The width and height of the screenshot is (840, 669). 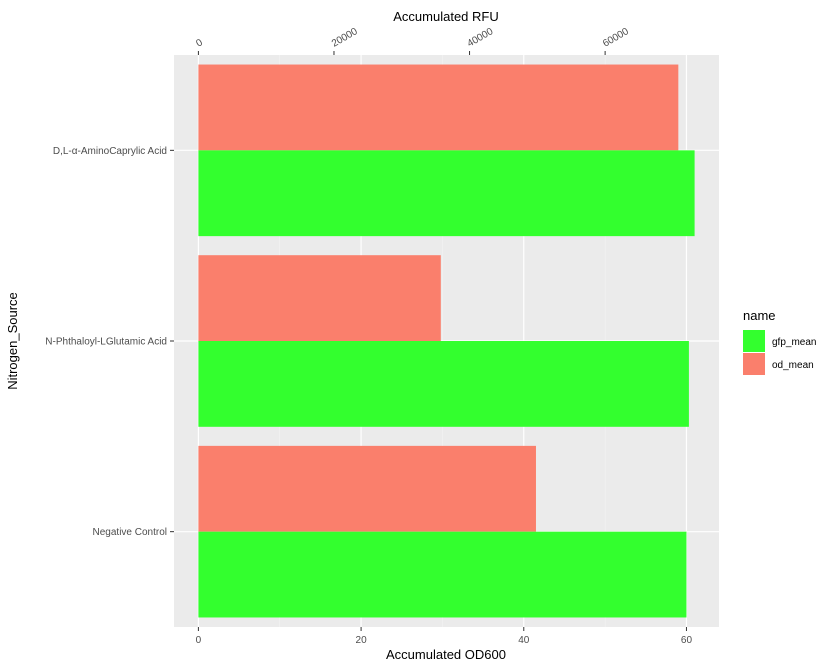 What do you see at coordinates (616, 38) in the screenshot?
I see `secondary-x-tick-label: 60000` at bounding box center [616, 38].